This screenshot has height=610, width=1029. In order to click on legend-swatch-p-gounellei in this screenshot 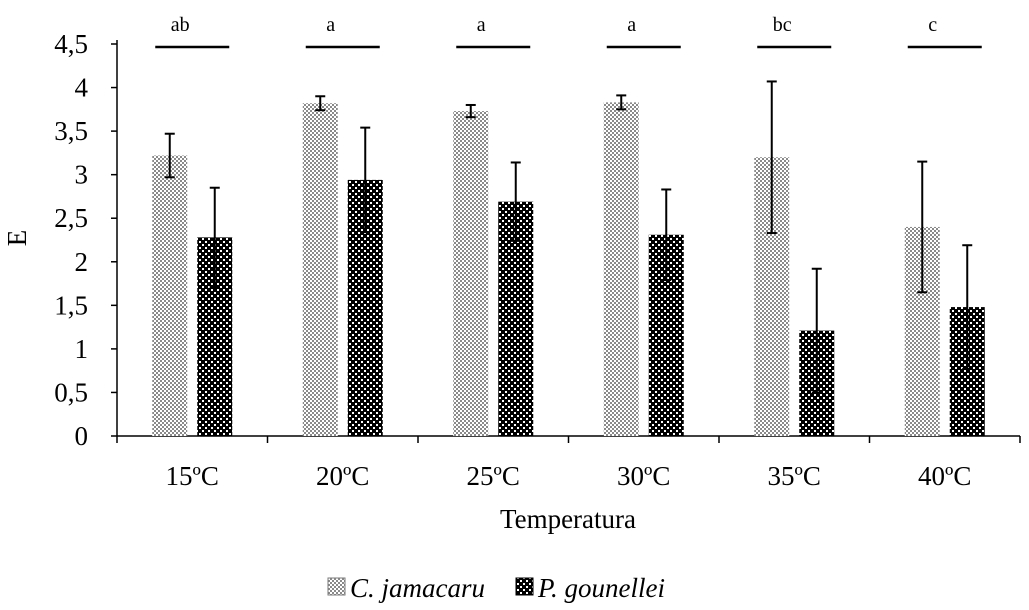, I will do `click(524, 586)`.